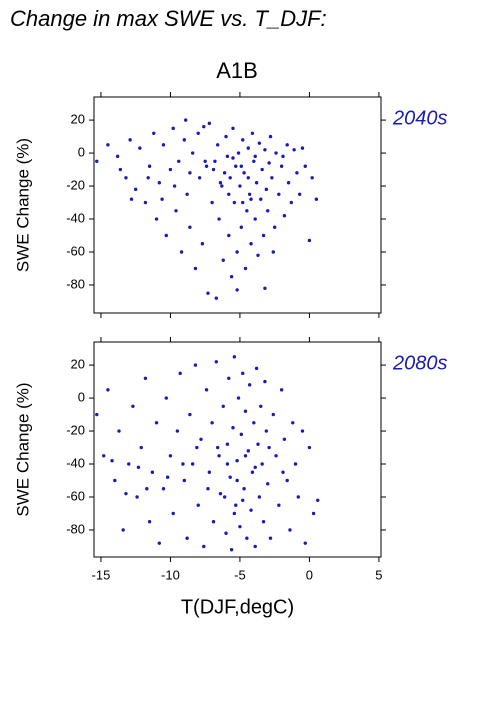  I want to click on x-tick-label: -5, so click(240, 574).